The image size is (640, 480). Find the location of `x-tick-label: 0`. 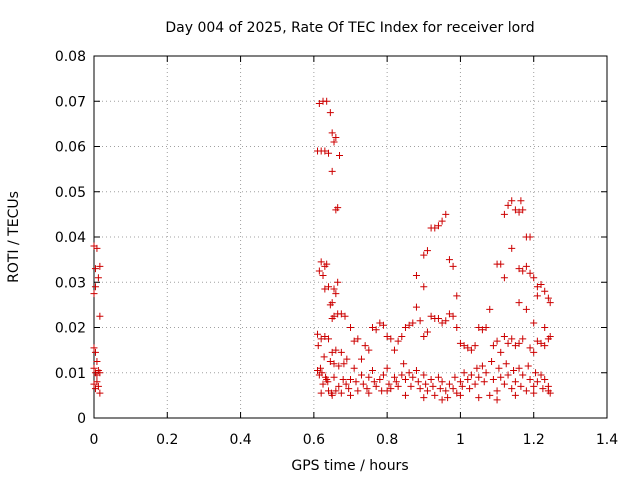

x-tick-label: 0 is located at coordinates (94, 440).